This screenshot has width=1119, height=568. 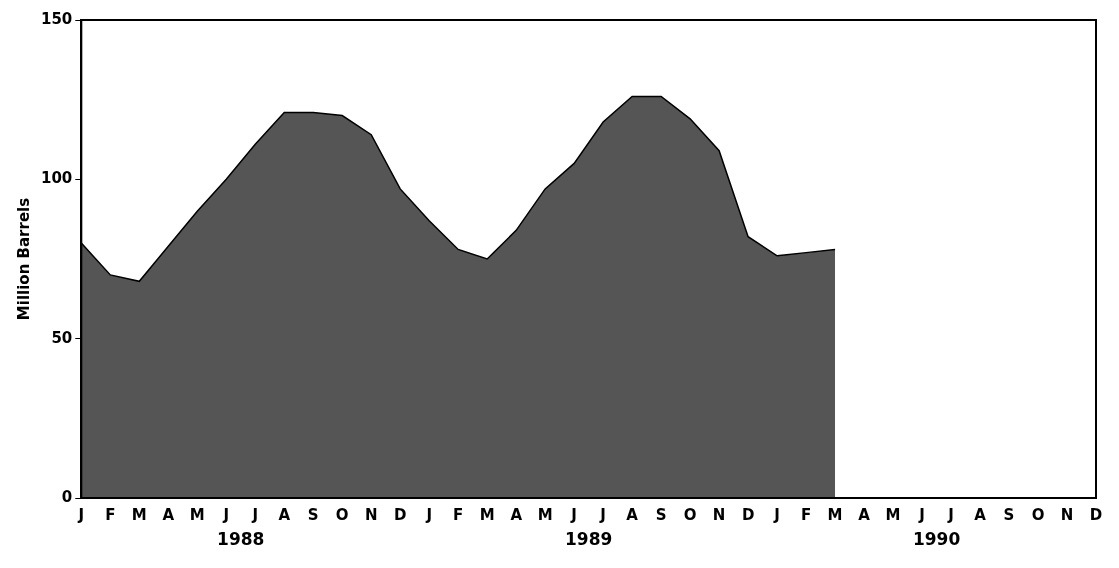 I want to click on text: 1988, so click(x=241, y=538).